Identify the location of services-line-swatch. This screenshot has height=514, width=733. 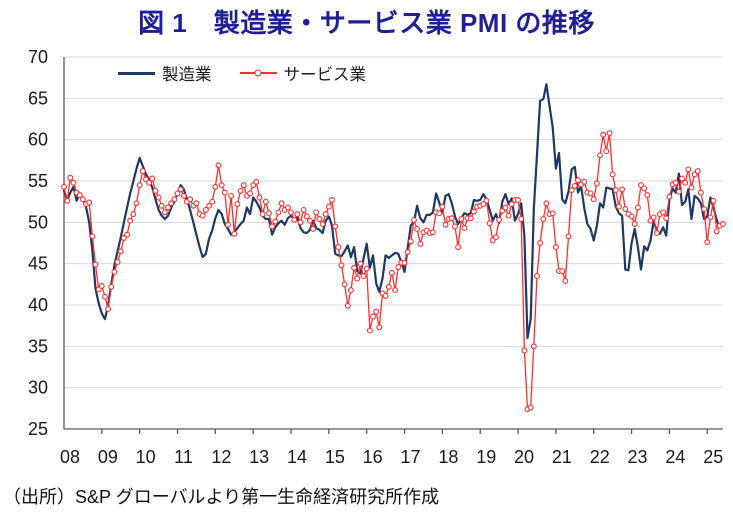
(258, 73).